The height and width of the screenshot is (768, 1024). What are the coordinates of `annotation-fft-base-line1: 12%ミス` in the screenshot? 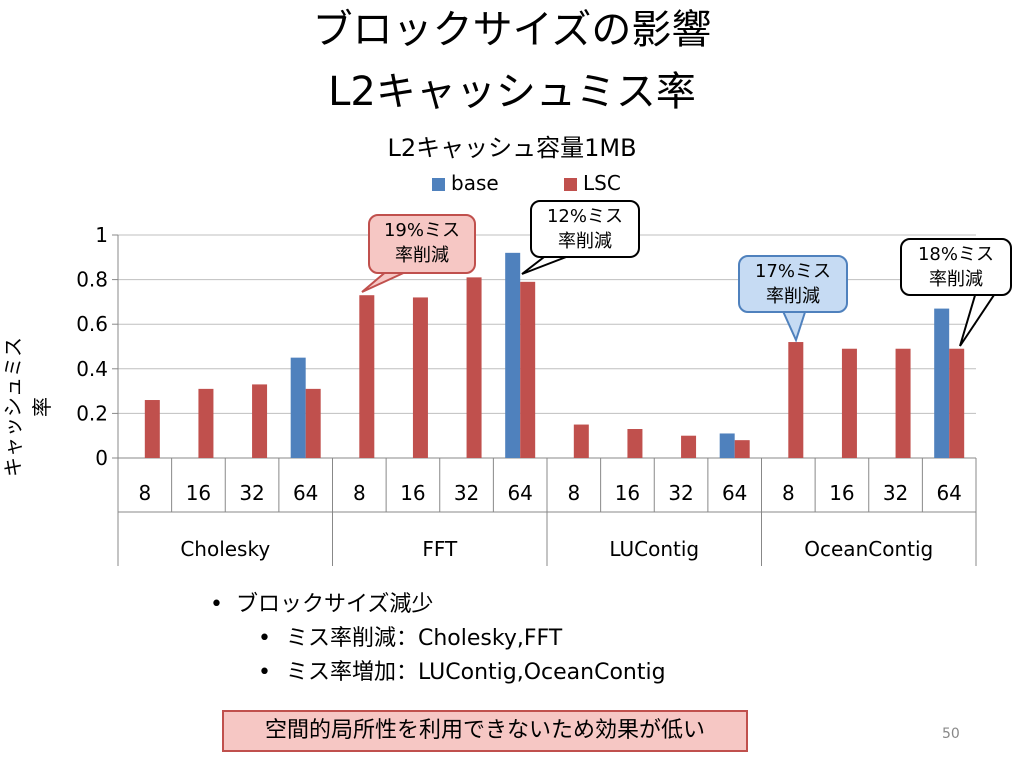 It's located at (584, 216).